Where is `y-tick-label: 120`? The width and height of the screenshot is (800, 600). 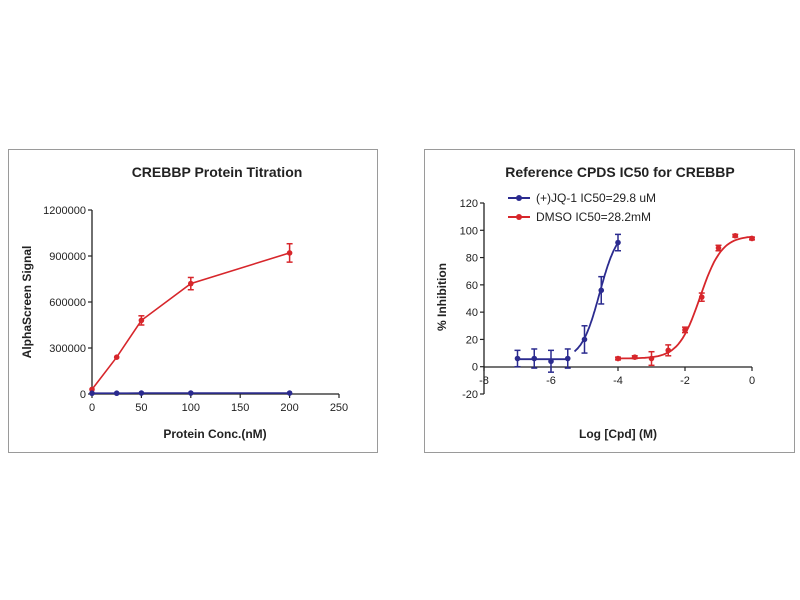 y-tick-label: 120 is located at coordinates (469, 204).